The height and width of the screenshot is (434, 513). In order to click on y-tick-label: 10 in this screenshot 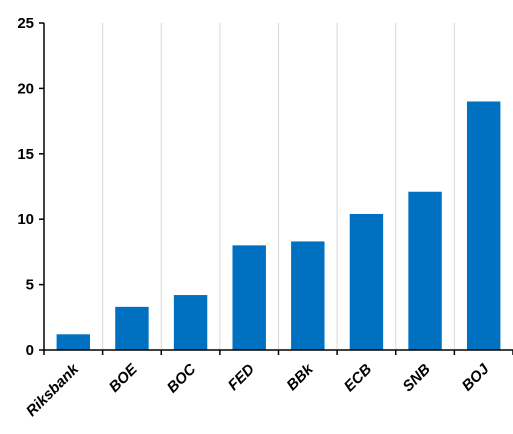, I will do `click(25, 219)`.